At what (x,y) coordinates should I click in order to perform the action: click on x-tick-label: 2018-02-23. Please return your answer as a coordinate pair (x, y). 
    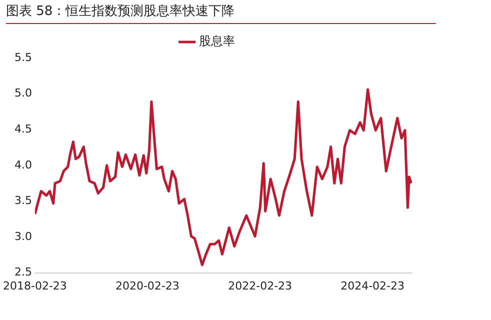
    Looking at the image, I should click on (34, 285).